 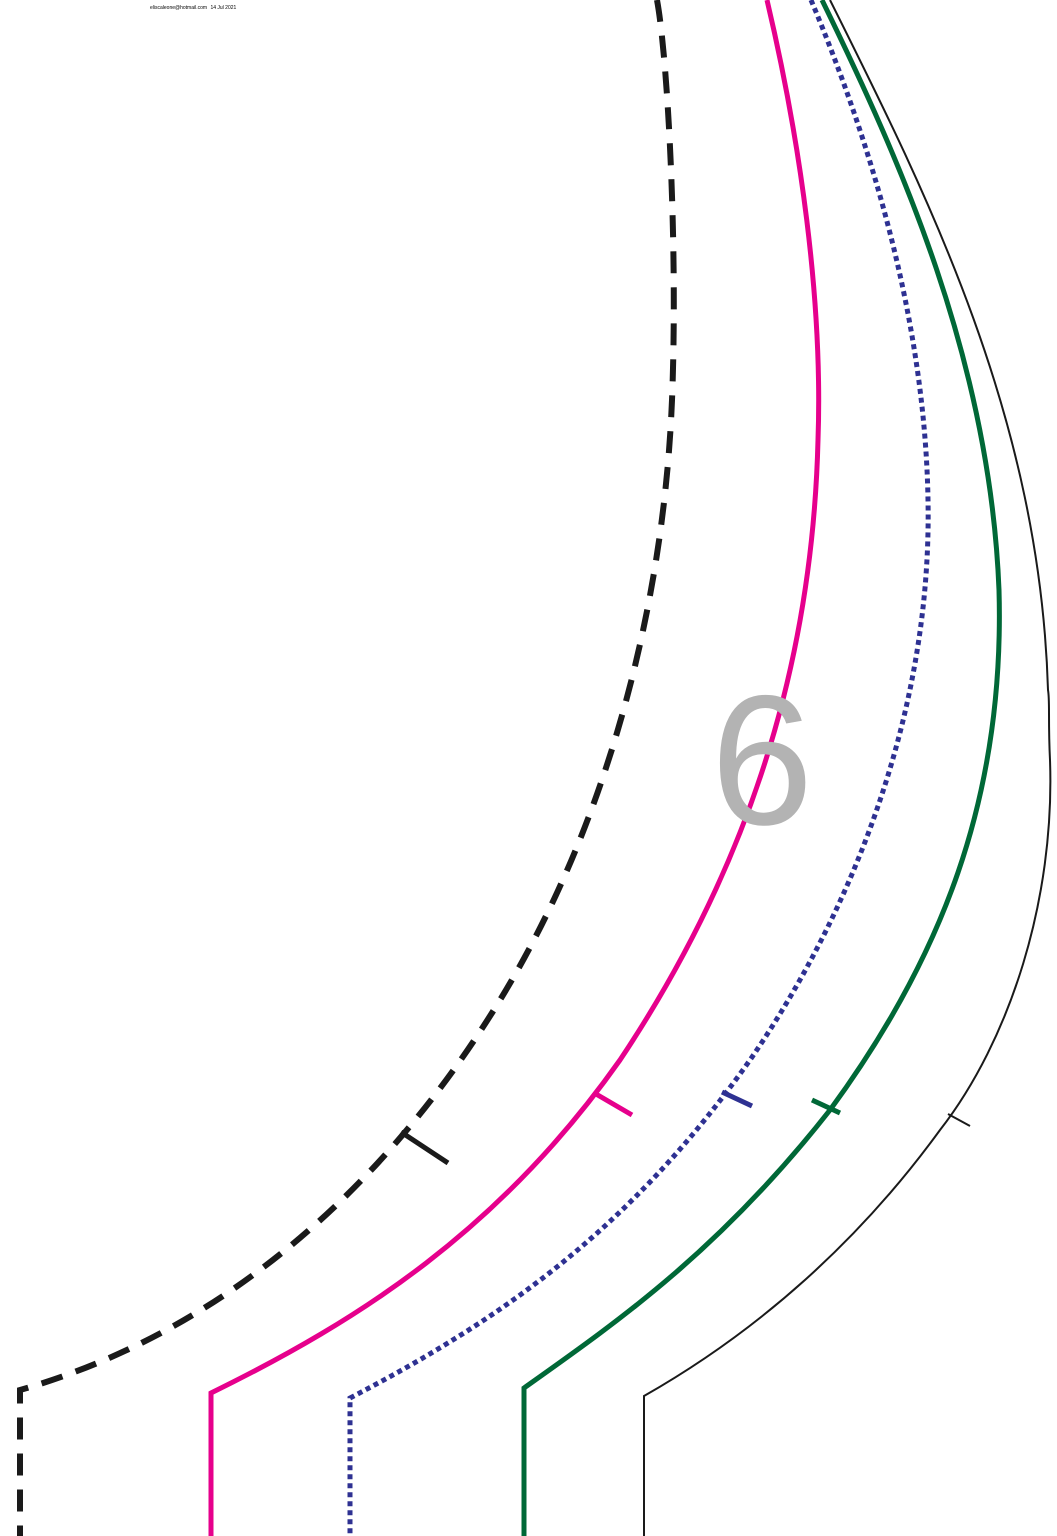 What do you see at coordinates (959, 1120) in the screenshot?
I see `notch-black-thin` at bounding box center [959, 1120].